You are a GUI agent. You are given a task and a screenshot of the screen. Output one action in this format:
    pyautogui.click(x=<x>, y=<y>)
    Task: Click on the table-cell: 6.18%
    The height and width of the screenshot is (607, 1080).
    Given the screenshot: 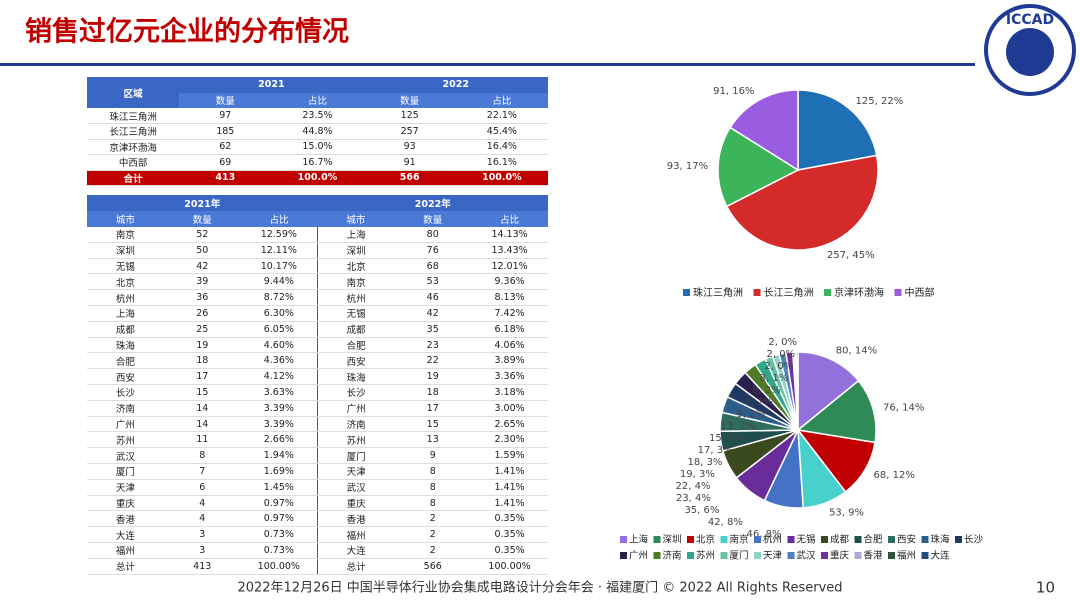 What is the action you would take?
    pyautogui.click(x=509, y=329)
    